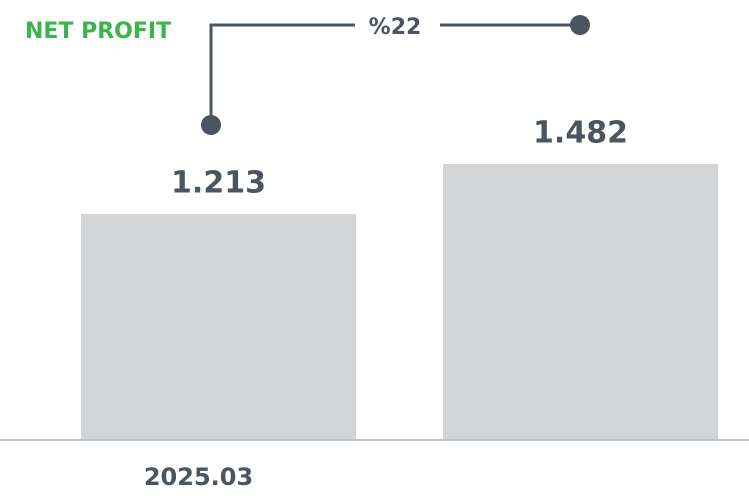 The image size is (749, 498). Describe the element at coordinates (394, 74) in the screenshot. I see `annotation-connector` at that location.